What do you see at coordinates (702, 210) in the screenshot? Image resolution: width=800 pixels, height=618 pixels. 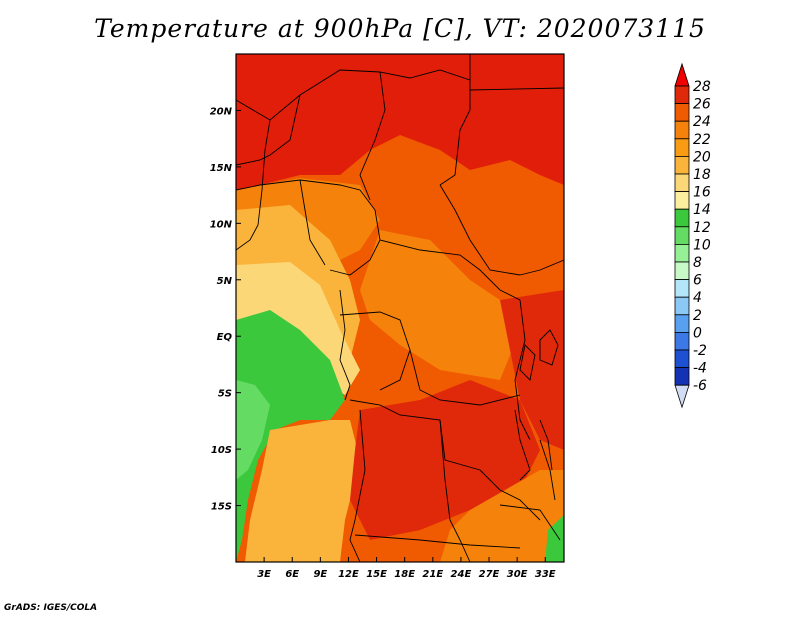 I see `colorbar-label: 14` at bounding box center [702, 210].